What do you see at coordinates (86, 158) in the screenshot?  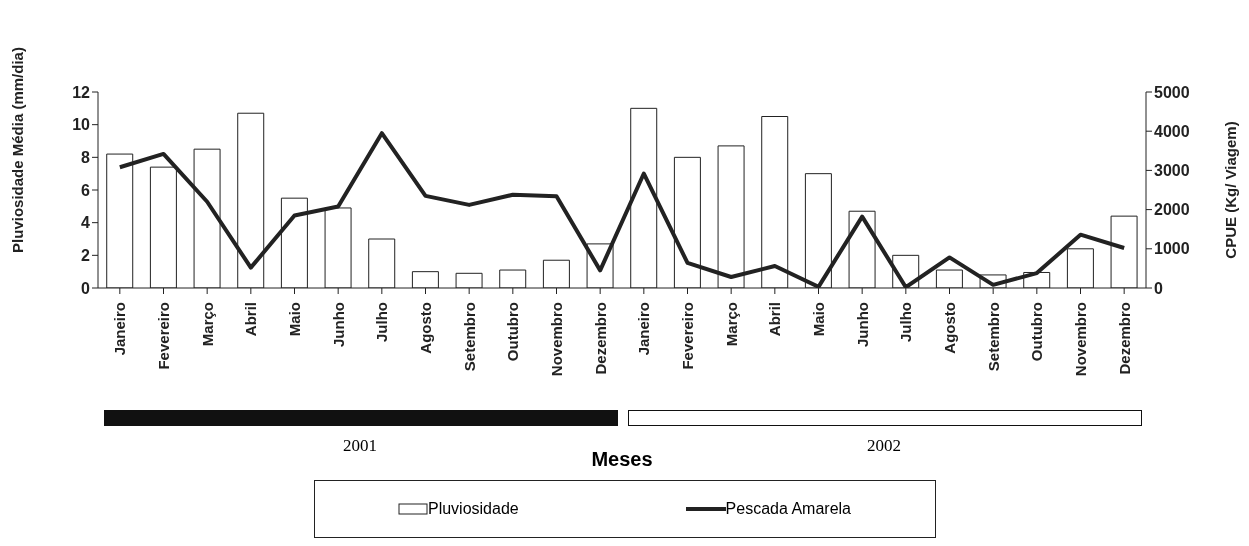 I see `y-tick-label: 8` at bounding box center [86, 158].